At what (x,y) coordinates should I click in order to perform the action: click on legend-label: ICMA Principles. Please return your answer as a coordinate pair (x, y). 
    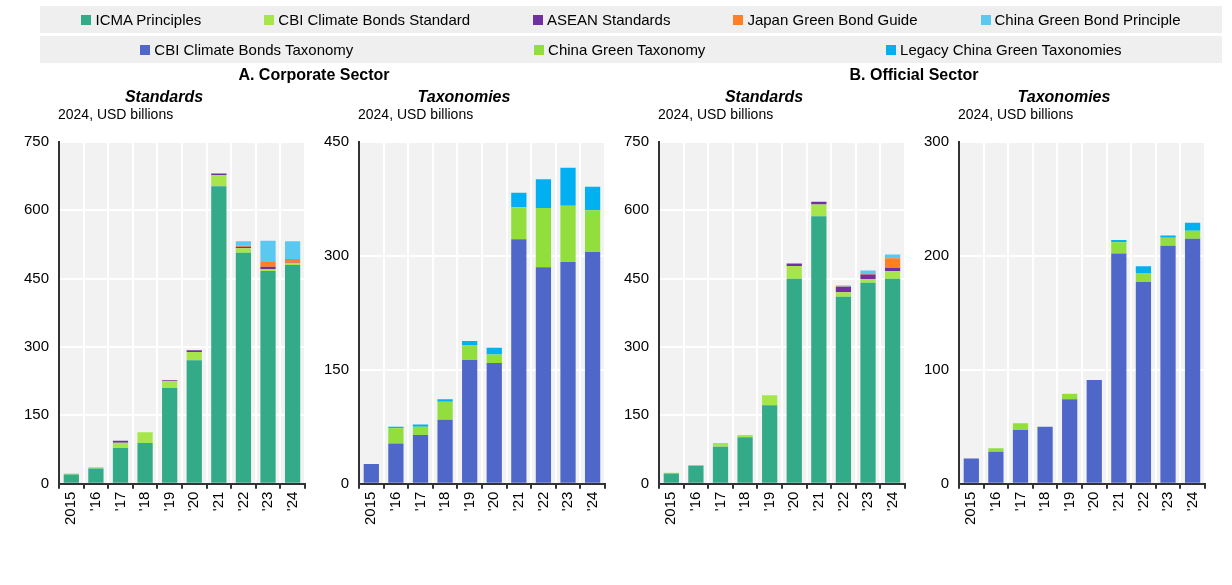
    Looking at the image, I should click on (148, 19).